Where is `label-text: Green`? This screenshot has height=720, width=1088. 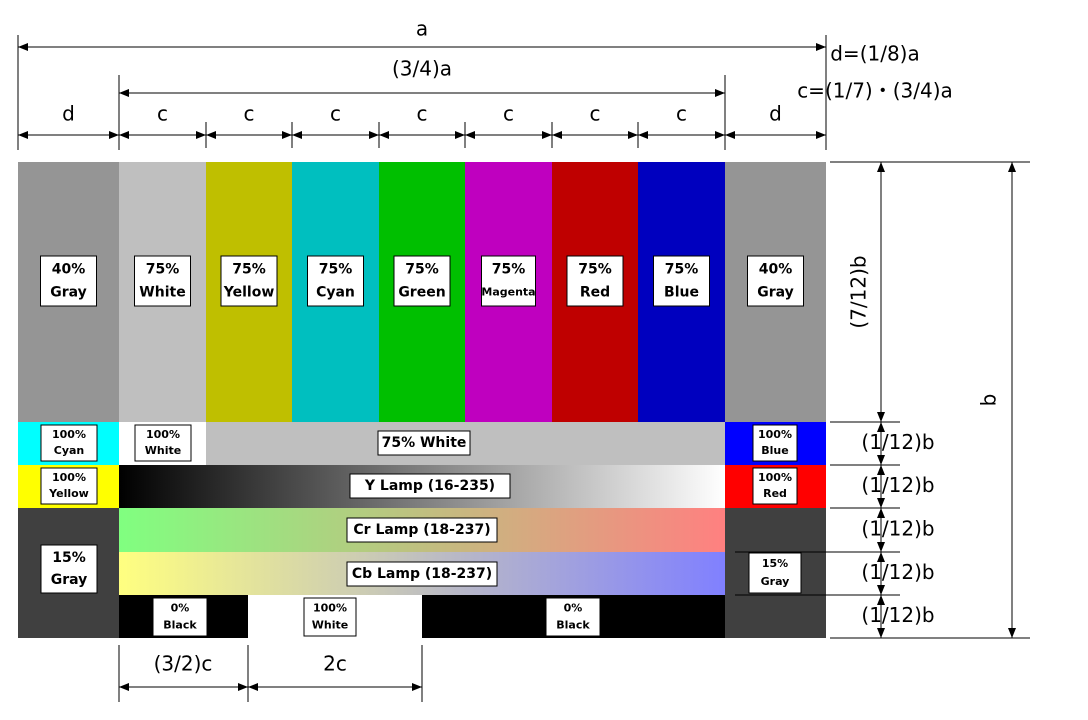 label-text: Green is located at coordinates (421, 293).